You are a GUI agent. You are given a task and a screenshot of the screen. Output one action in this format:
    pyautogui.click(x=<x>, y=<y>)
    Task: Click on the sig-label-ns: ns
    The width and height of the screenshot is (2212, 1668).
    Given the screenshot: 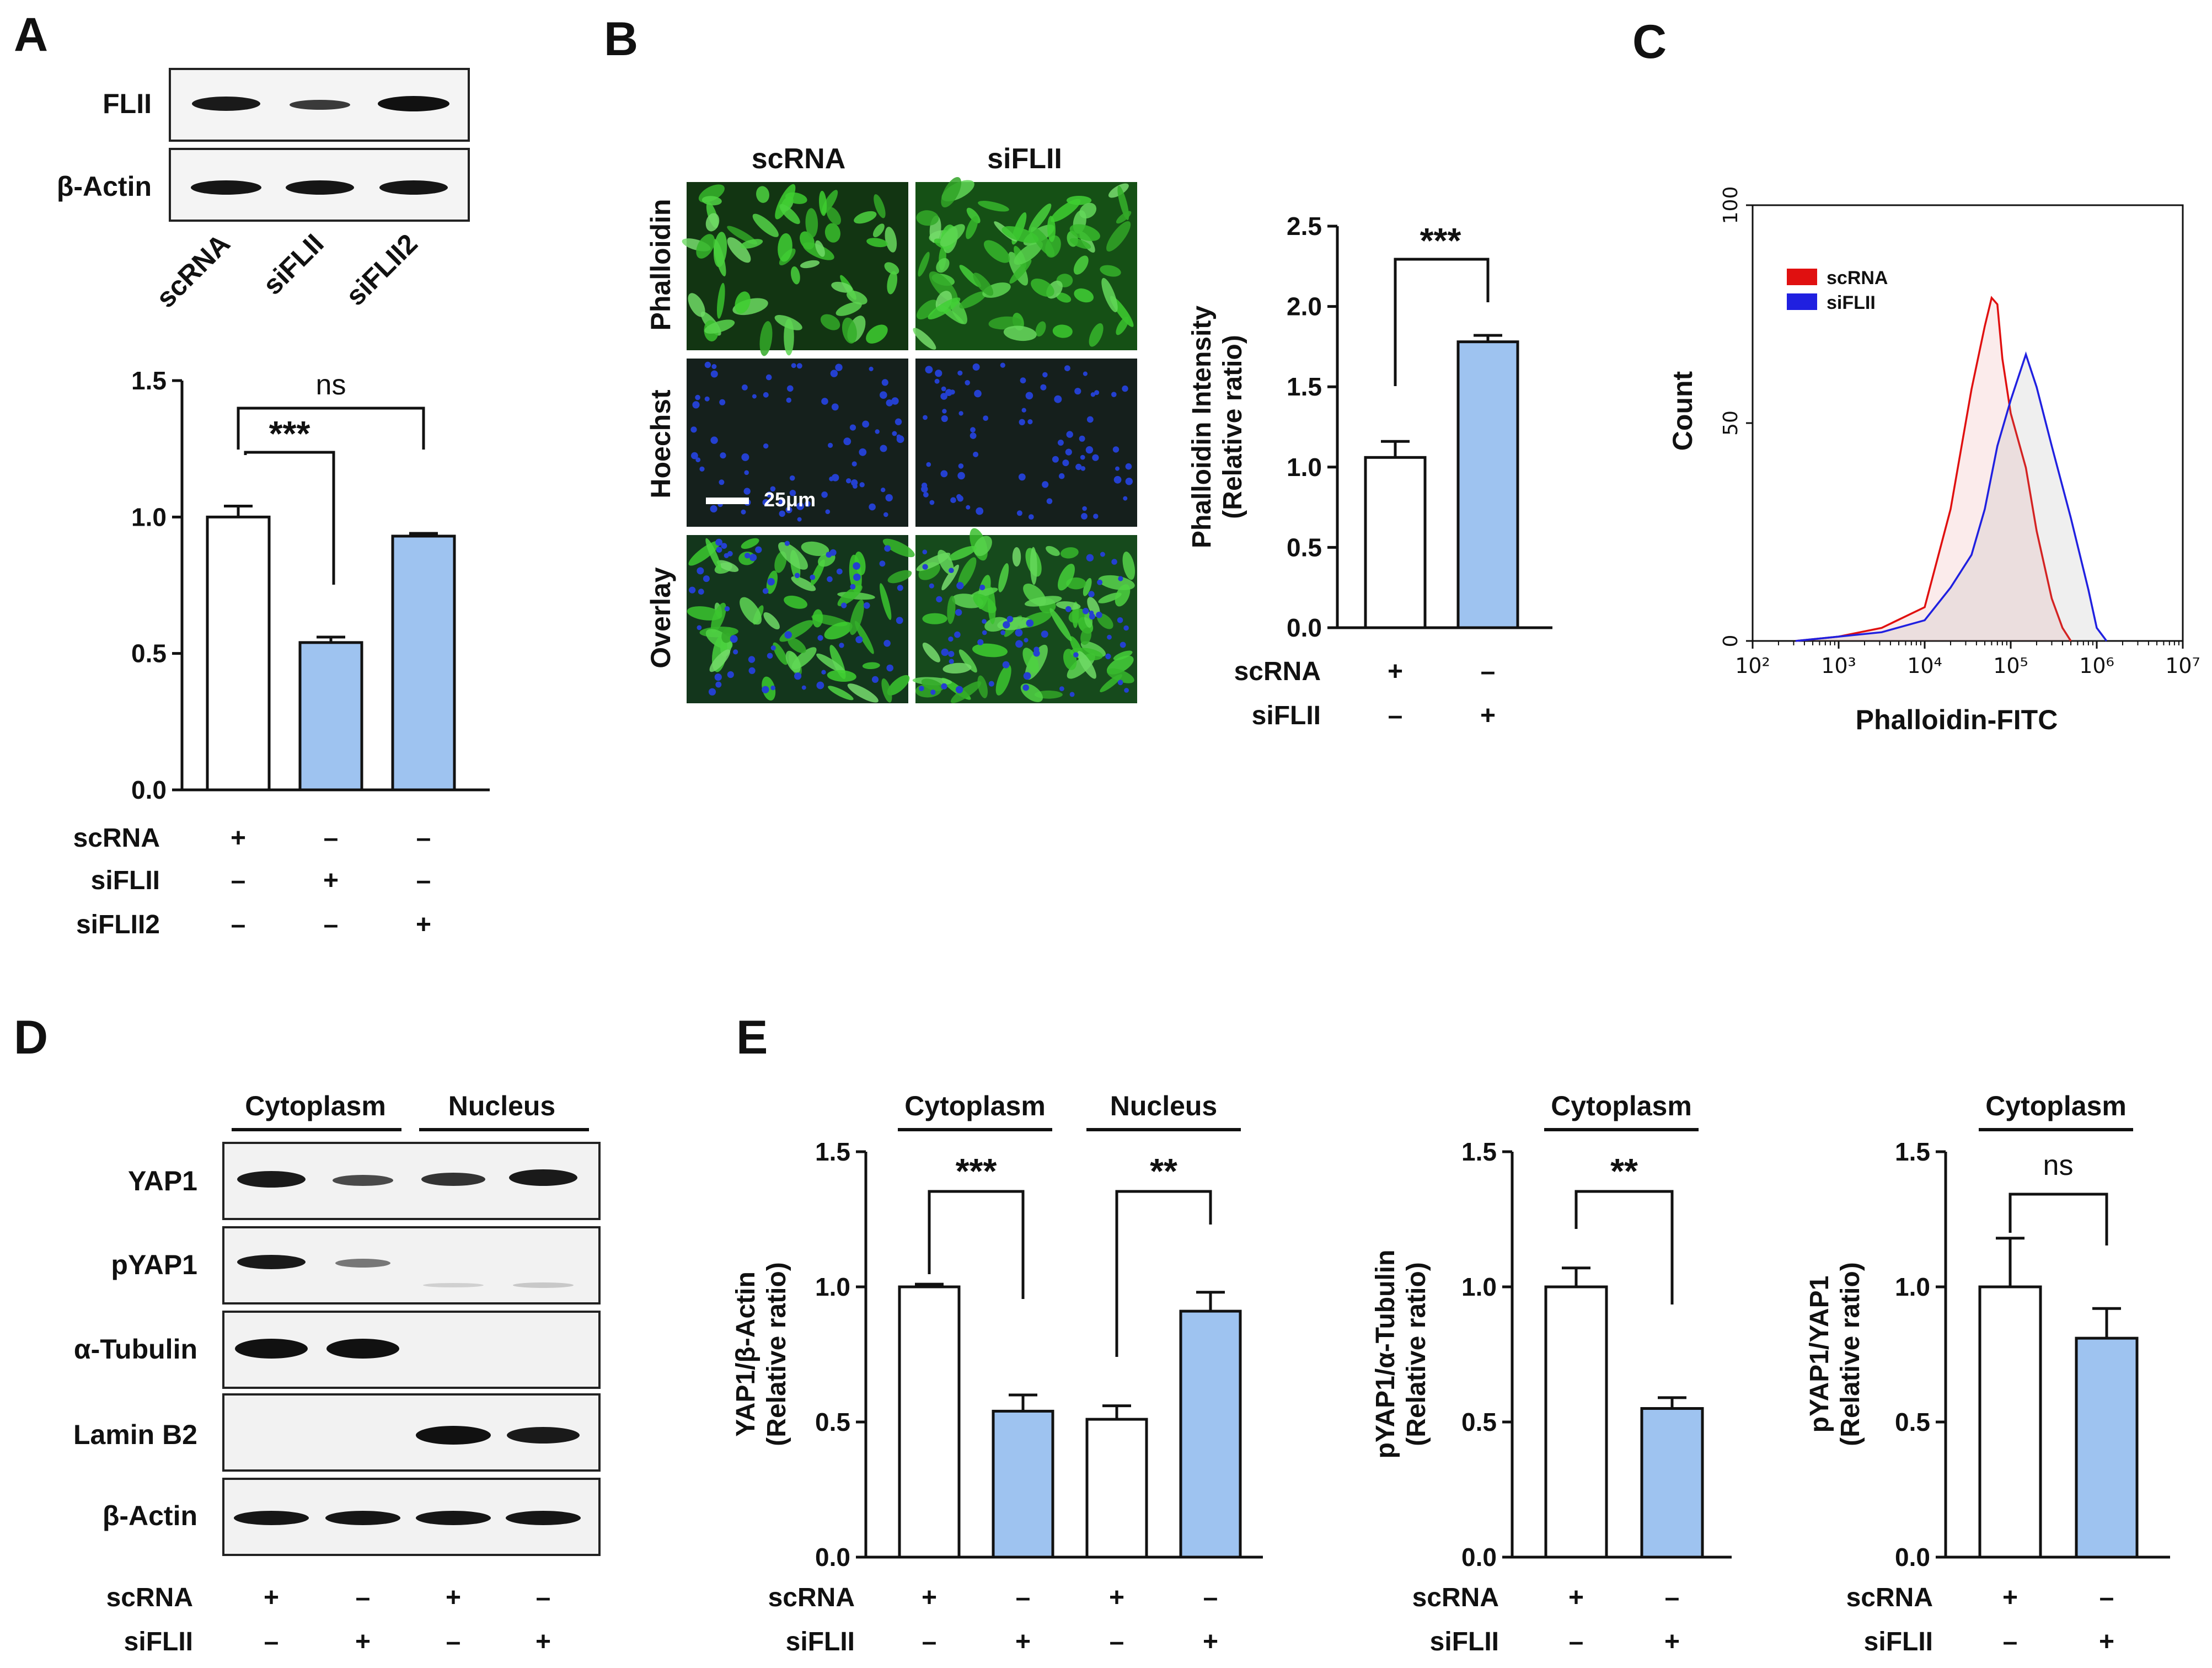 What is the action you would take?
    pyautogui.click(x=331, y=385)
    